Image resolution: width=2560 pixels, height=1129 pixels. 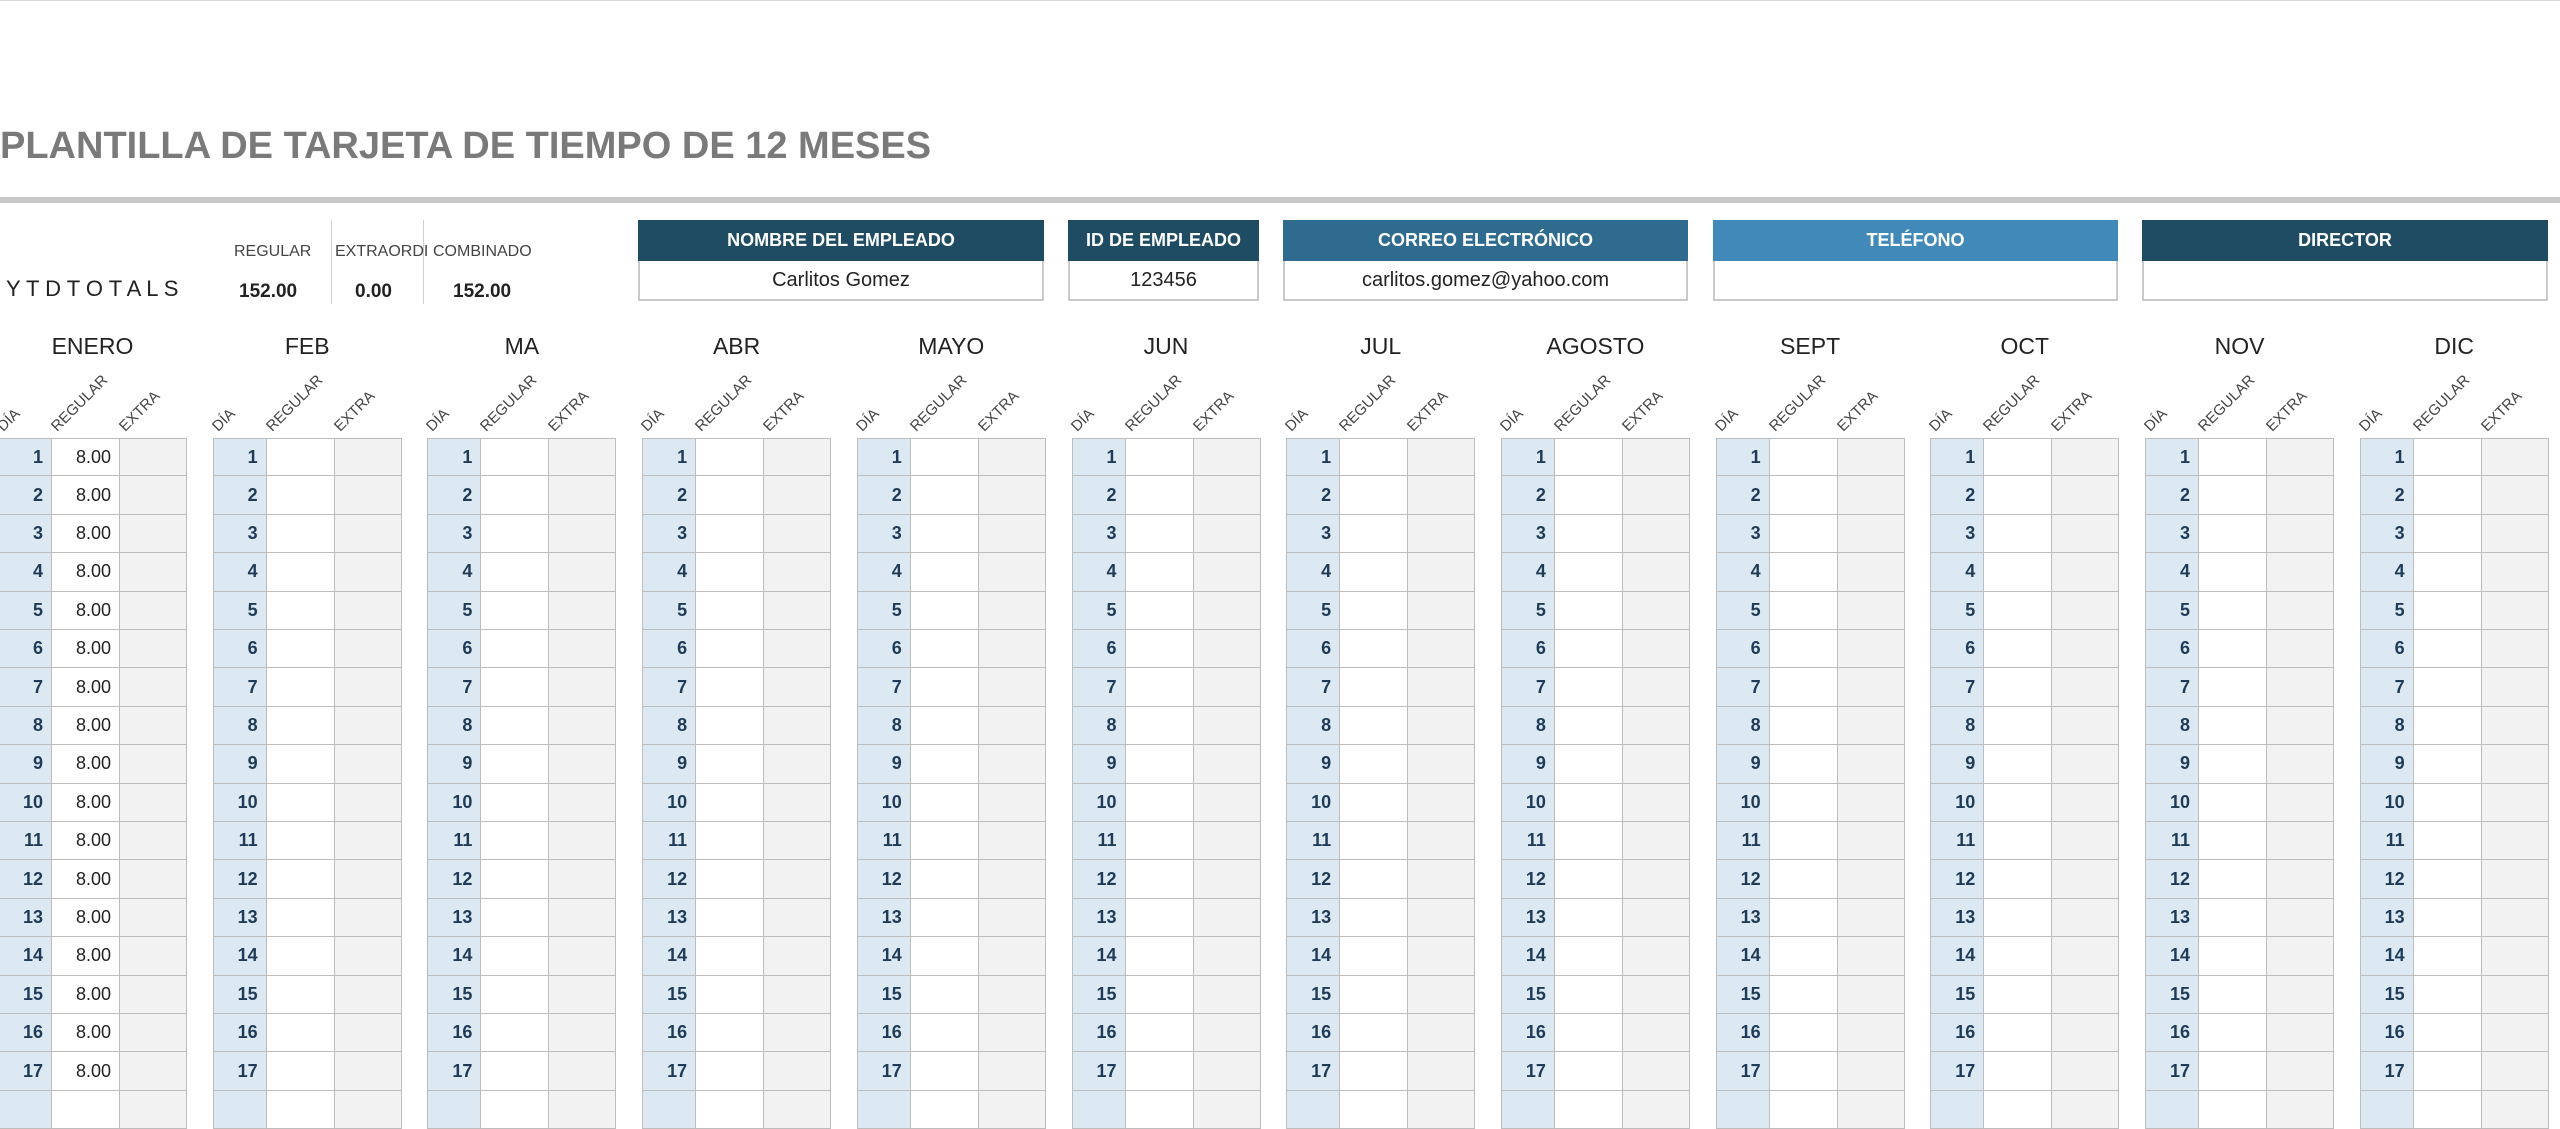 What do you see at coordinates (1511, 420) in the screenshot?
I see `column-header: DÍA` at bounding box center [1511, 420].